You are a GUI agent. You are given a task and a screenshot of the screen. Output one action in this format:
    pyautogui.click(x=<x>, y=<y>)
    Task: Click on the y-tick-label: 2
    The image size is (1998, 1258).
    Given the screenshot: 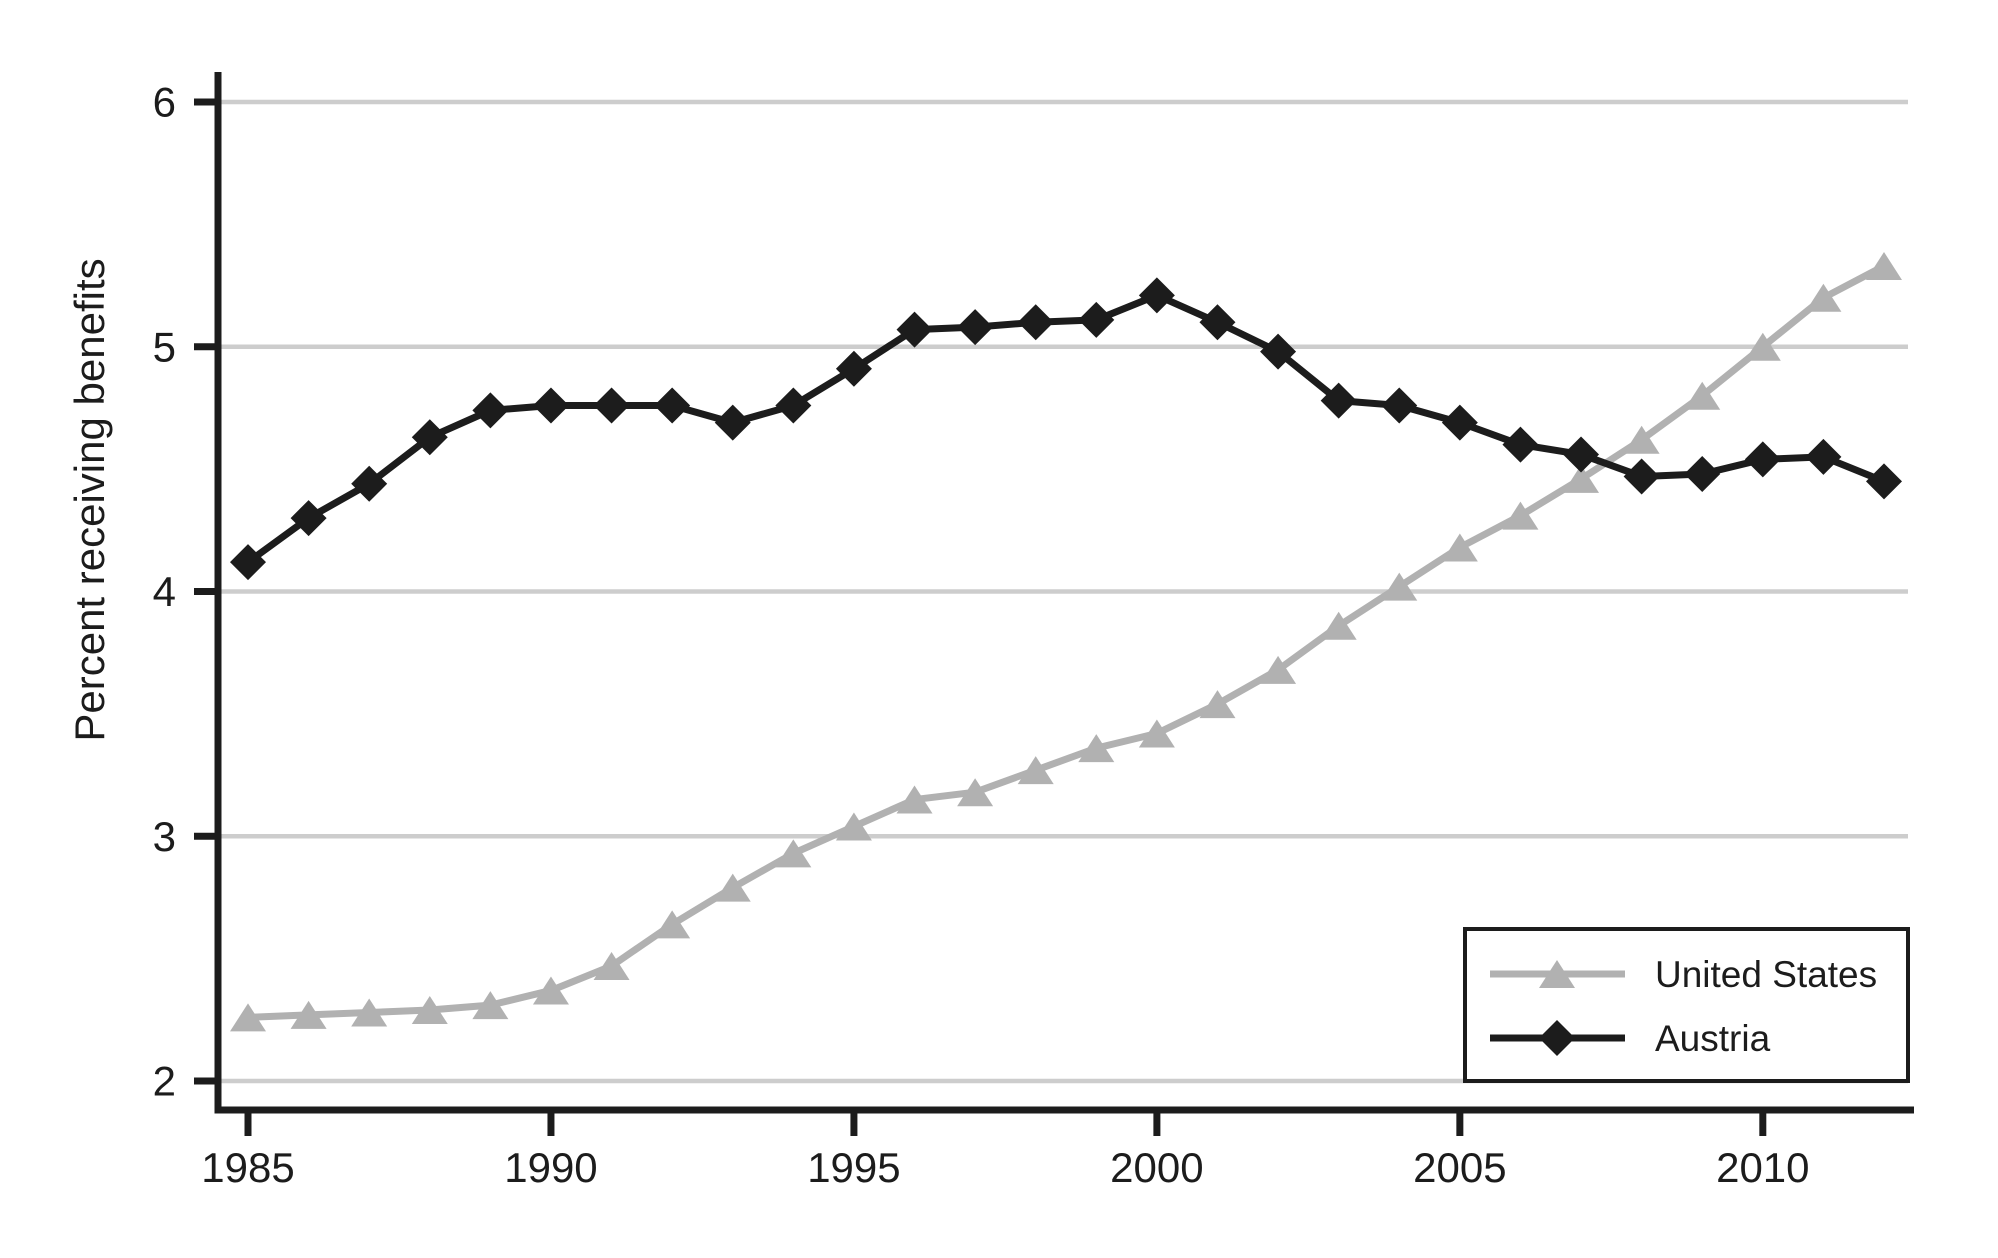 What is the action you would take?
    pyautogui.click(x=164, y=1081)
    